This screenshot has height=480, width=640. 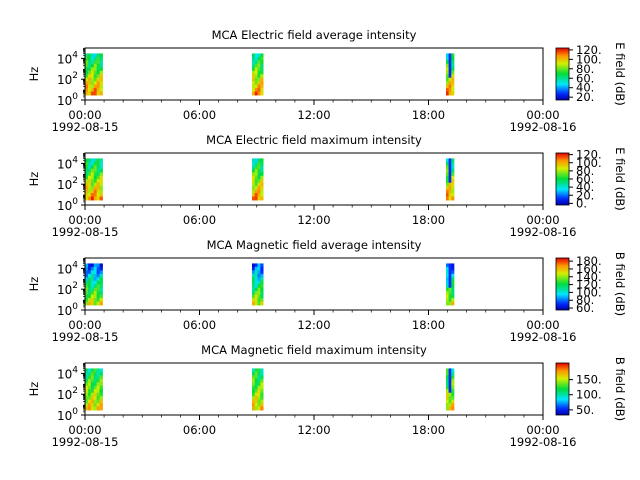 What do you see at coordinates (428, 115) in the screenshot?
I see `x-tick-label: 18:00` at bounding box center [428, 115].